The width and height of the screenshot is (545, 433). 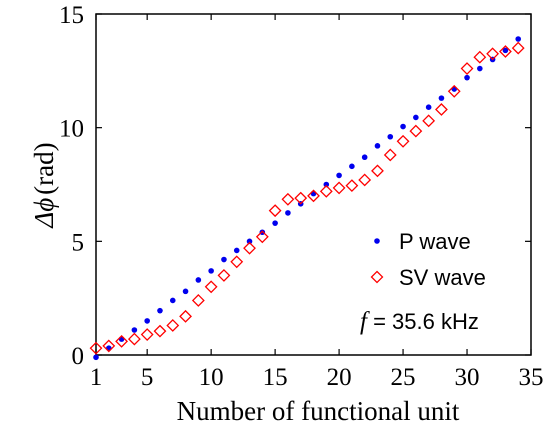 I want to click on x-tick-label: 20, so click(x=339, y=377).